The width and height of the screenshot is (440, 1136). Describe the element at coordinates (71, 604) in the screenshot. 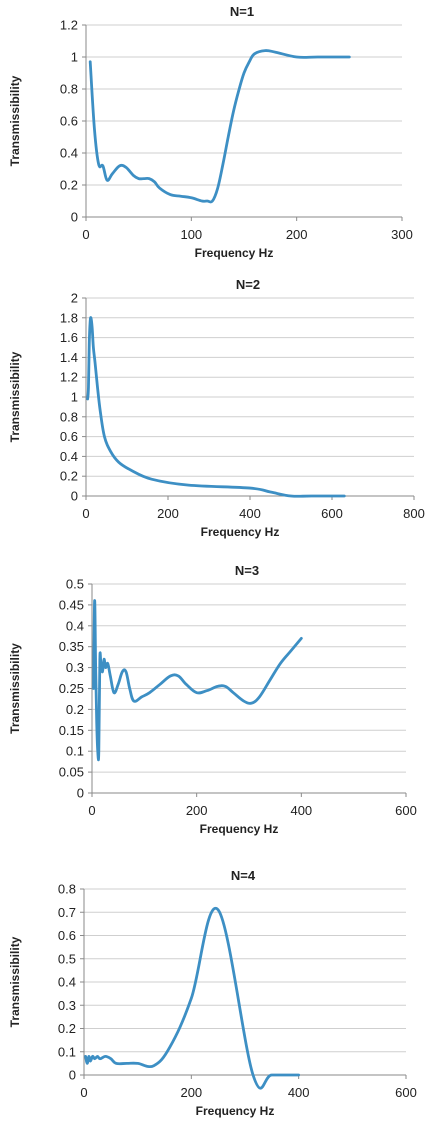

I see `y-tick-label: 0.45` at that location.